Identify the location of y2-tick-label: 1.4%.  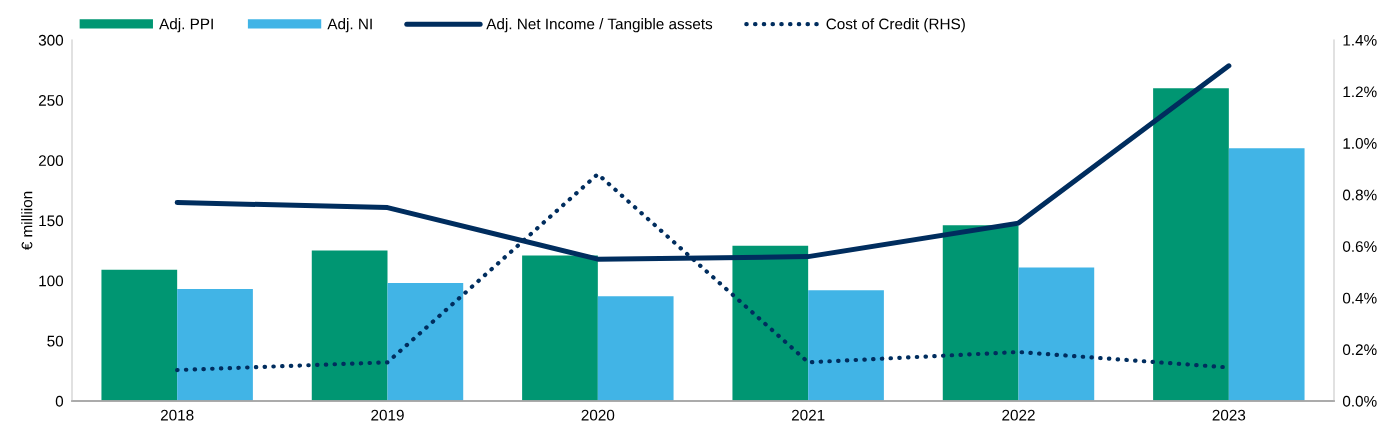
(1360, 40).